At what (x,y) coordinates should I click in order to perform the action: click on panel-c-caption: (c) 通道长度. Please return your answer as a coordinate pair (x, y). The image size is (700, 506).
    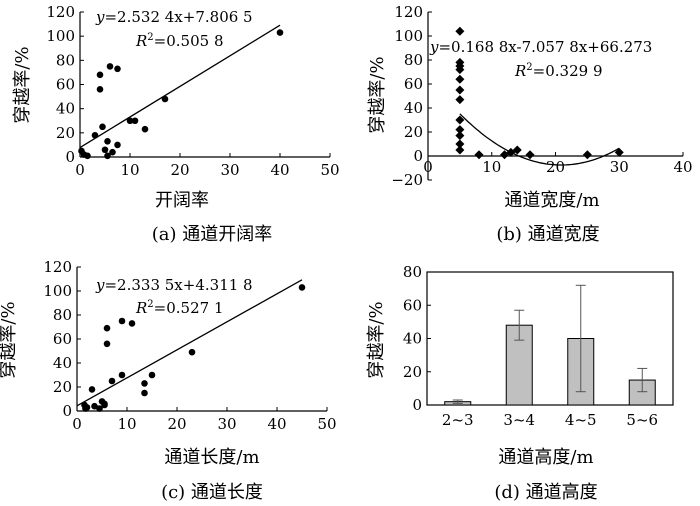
    Looking at the image, I should click on (212, 492).